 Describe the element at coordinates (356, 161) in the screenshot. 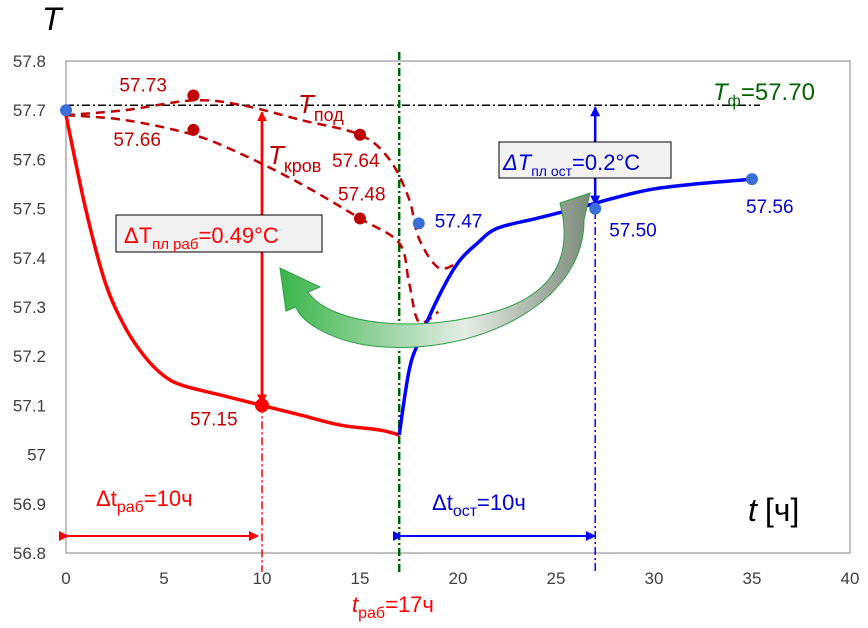

I see `data-label: 57.64` at that location.